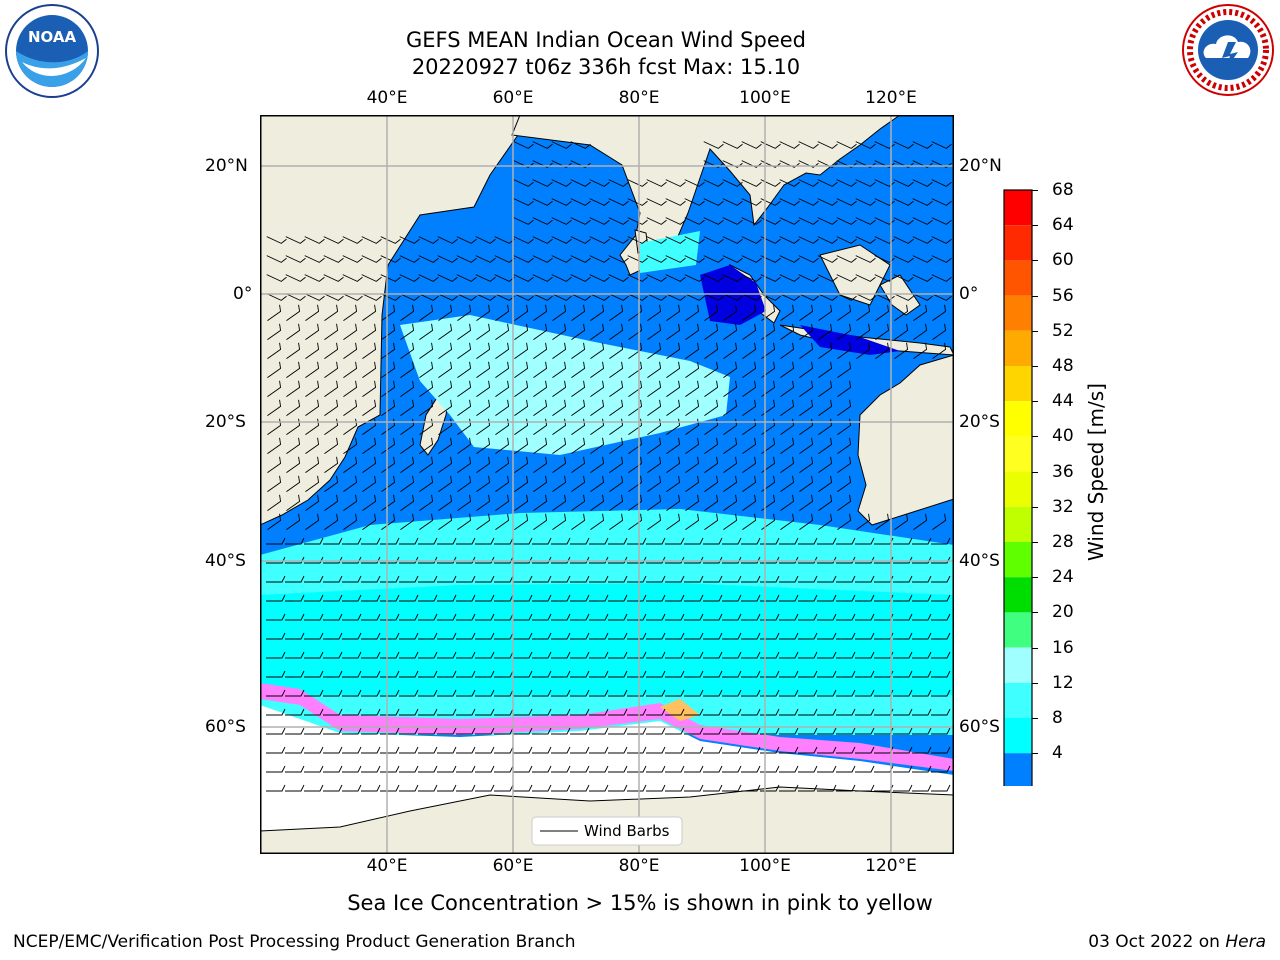 The height and width of the screenshot is (960, 1280). Describe the element at coordinates (1057, 718) in the screenshot. I see `colorbar-tick: 8` at that location.